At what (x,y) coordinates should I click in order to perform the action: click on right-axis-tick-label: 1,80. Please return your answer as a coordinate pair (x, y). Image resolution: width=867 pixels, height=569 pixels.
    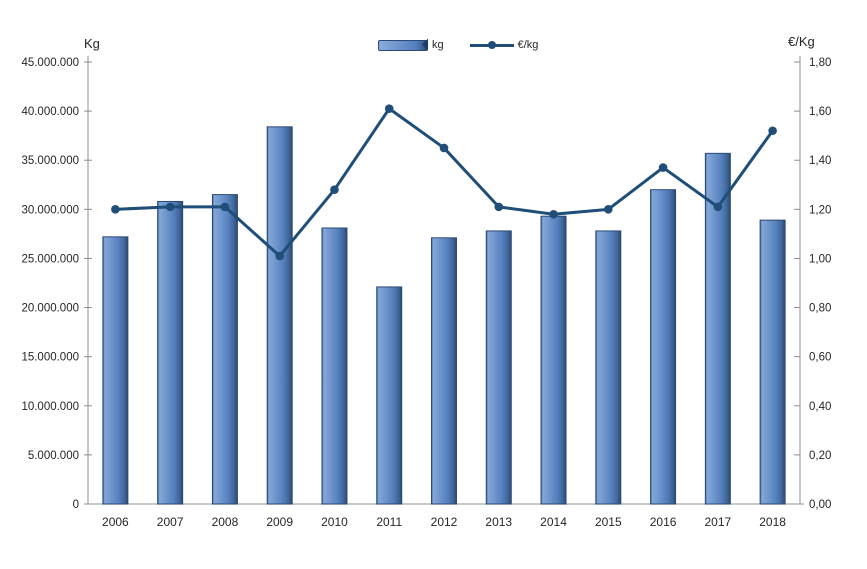
    Looking at the image, I should click on (820, 63).